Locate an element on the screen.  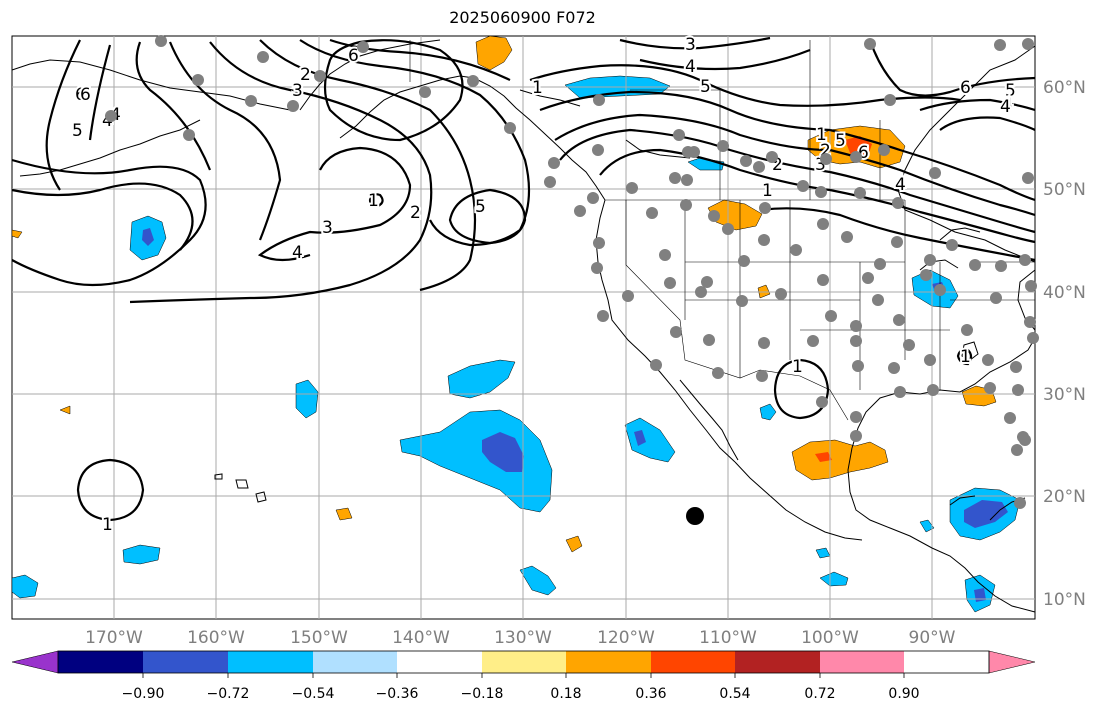
lon-label: 100°W is located at coordinates (830, 638).